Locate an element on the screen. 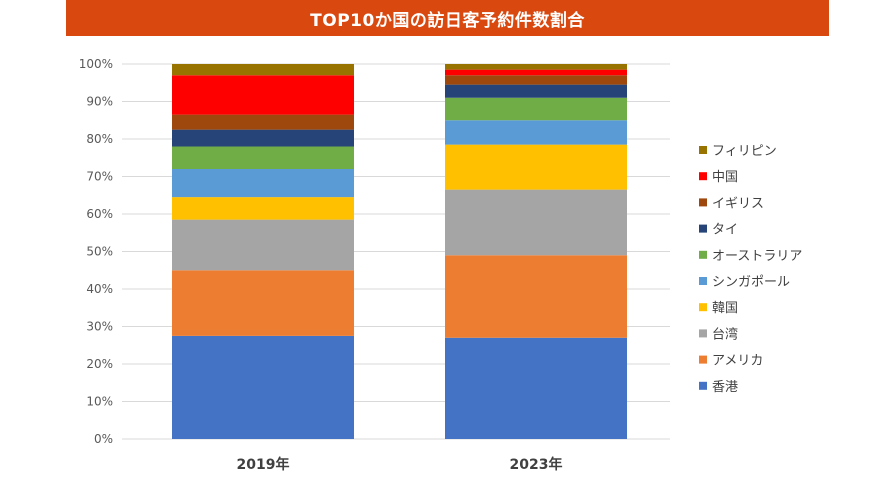 The height and width of the screenshot is (482, 895). y-tick-label: 50% is located at coordinates (99, 252).